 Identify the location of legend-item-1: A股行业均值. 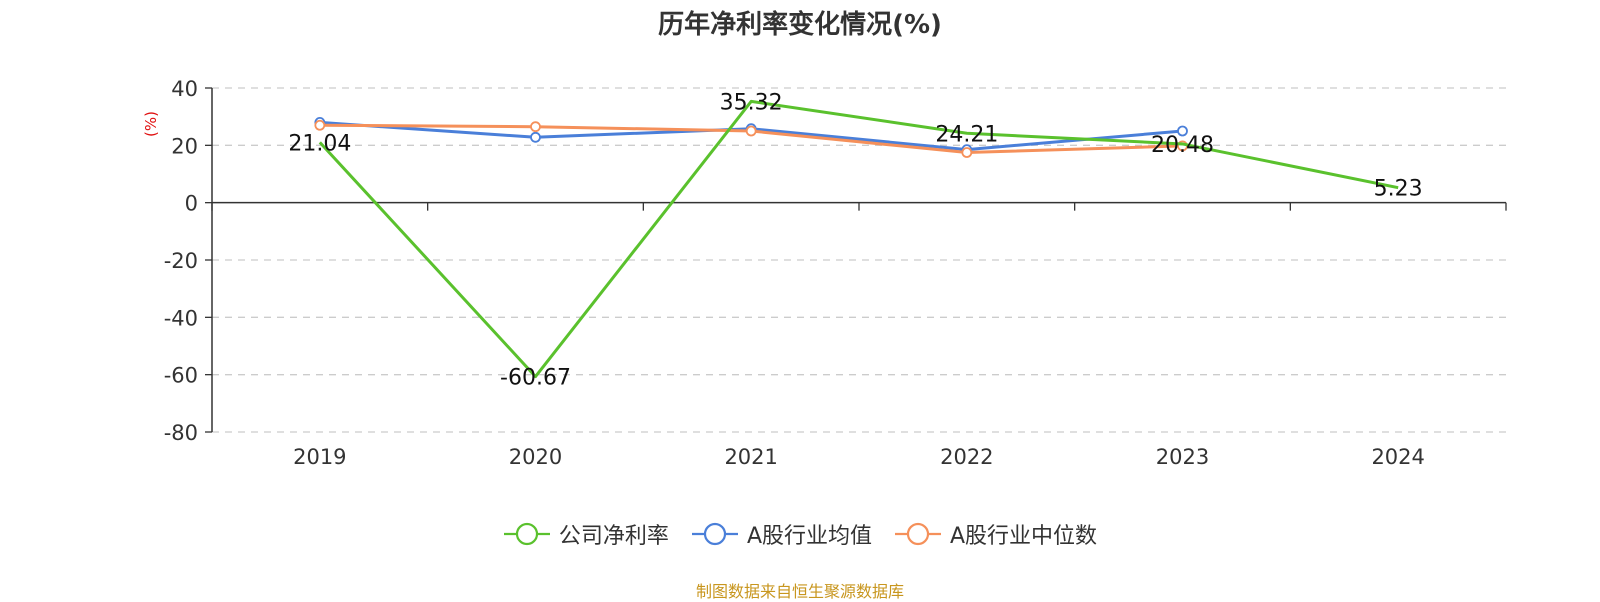
(781, 534).